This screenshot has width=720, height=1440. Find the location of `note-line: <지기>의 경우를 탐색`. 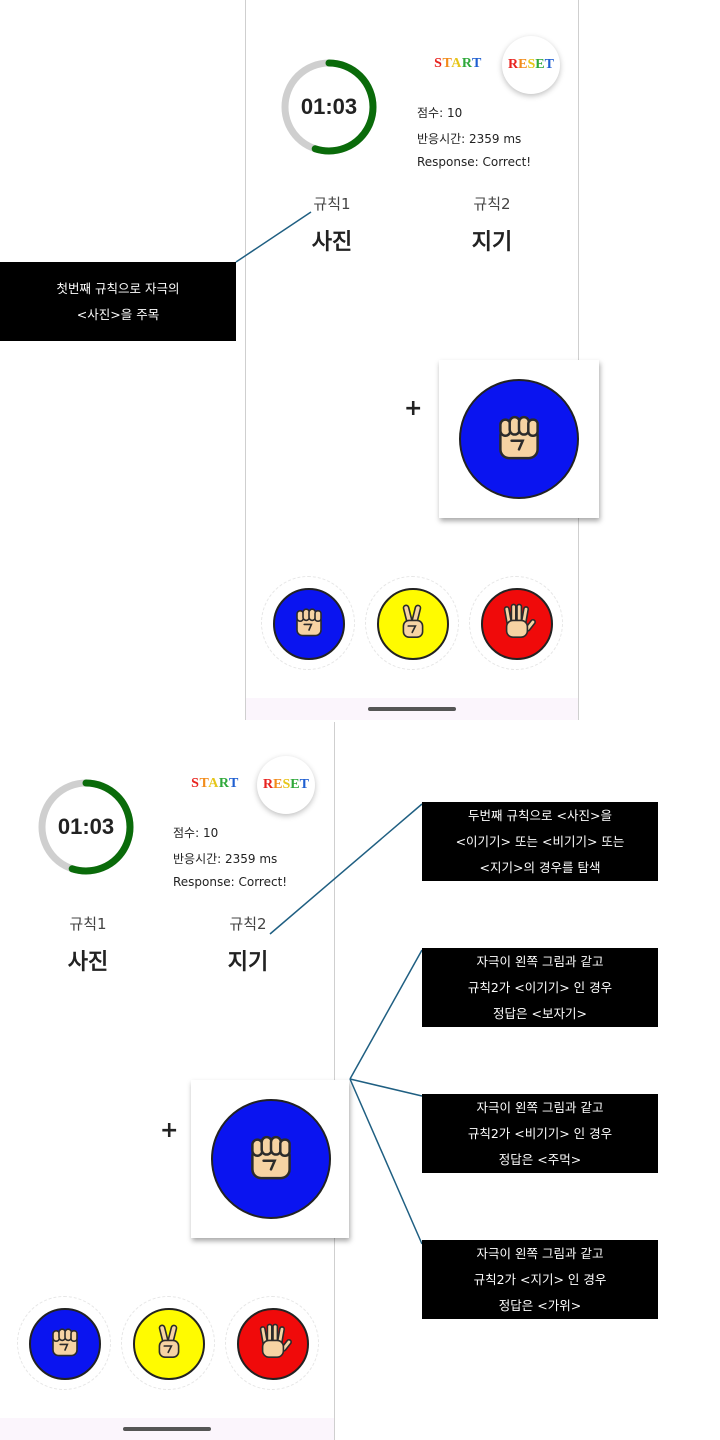

note-line: <지기>의 경우를 탐색 is located at coordinates (540, 867).